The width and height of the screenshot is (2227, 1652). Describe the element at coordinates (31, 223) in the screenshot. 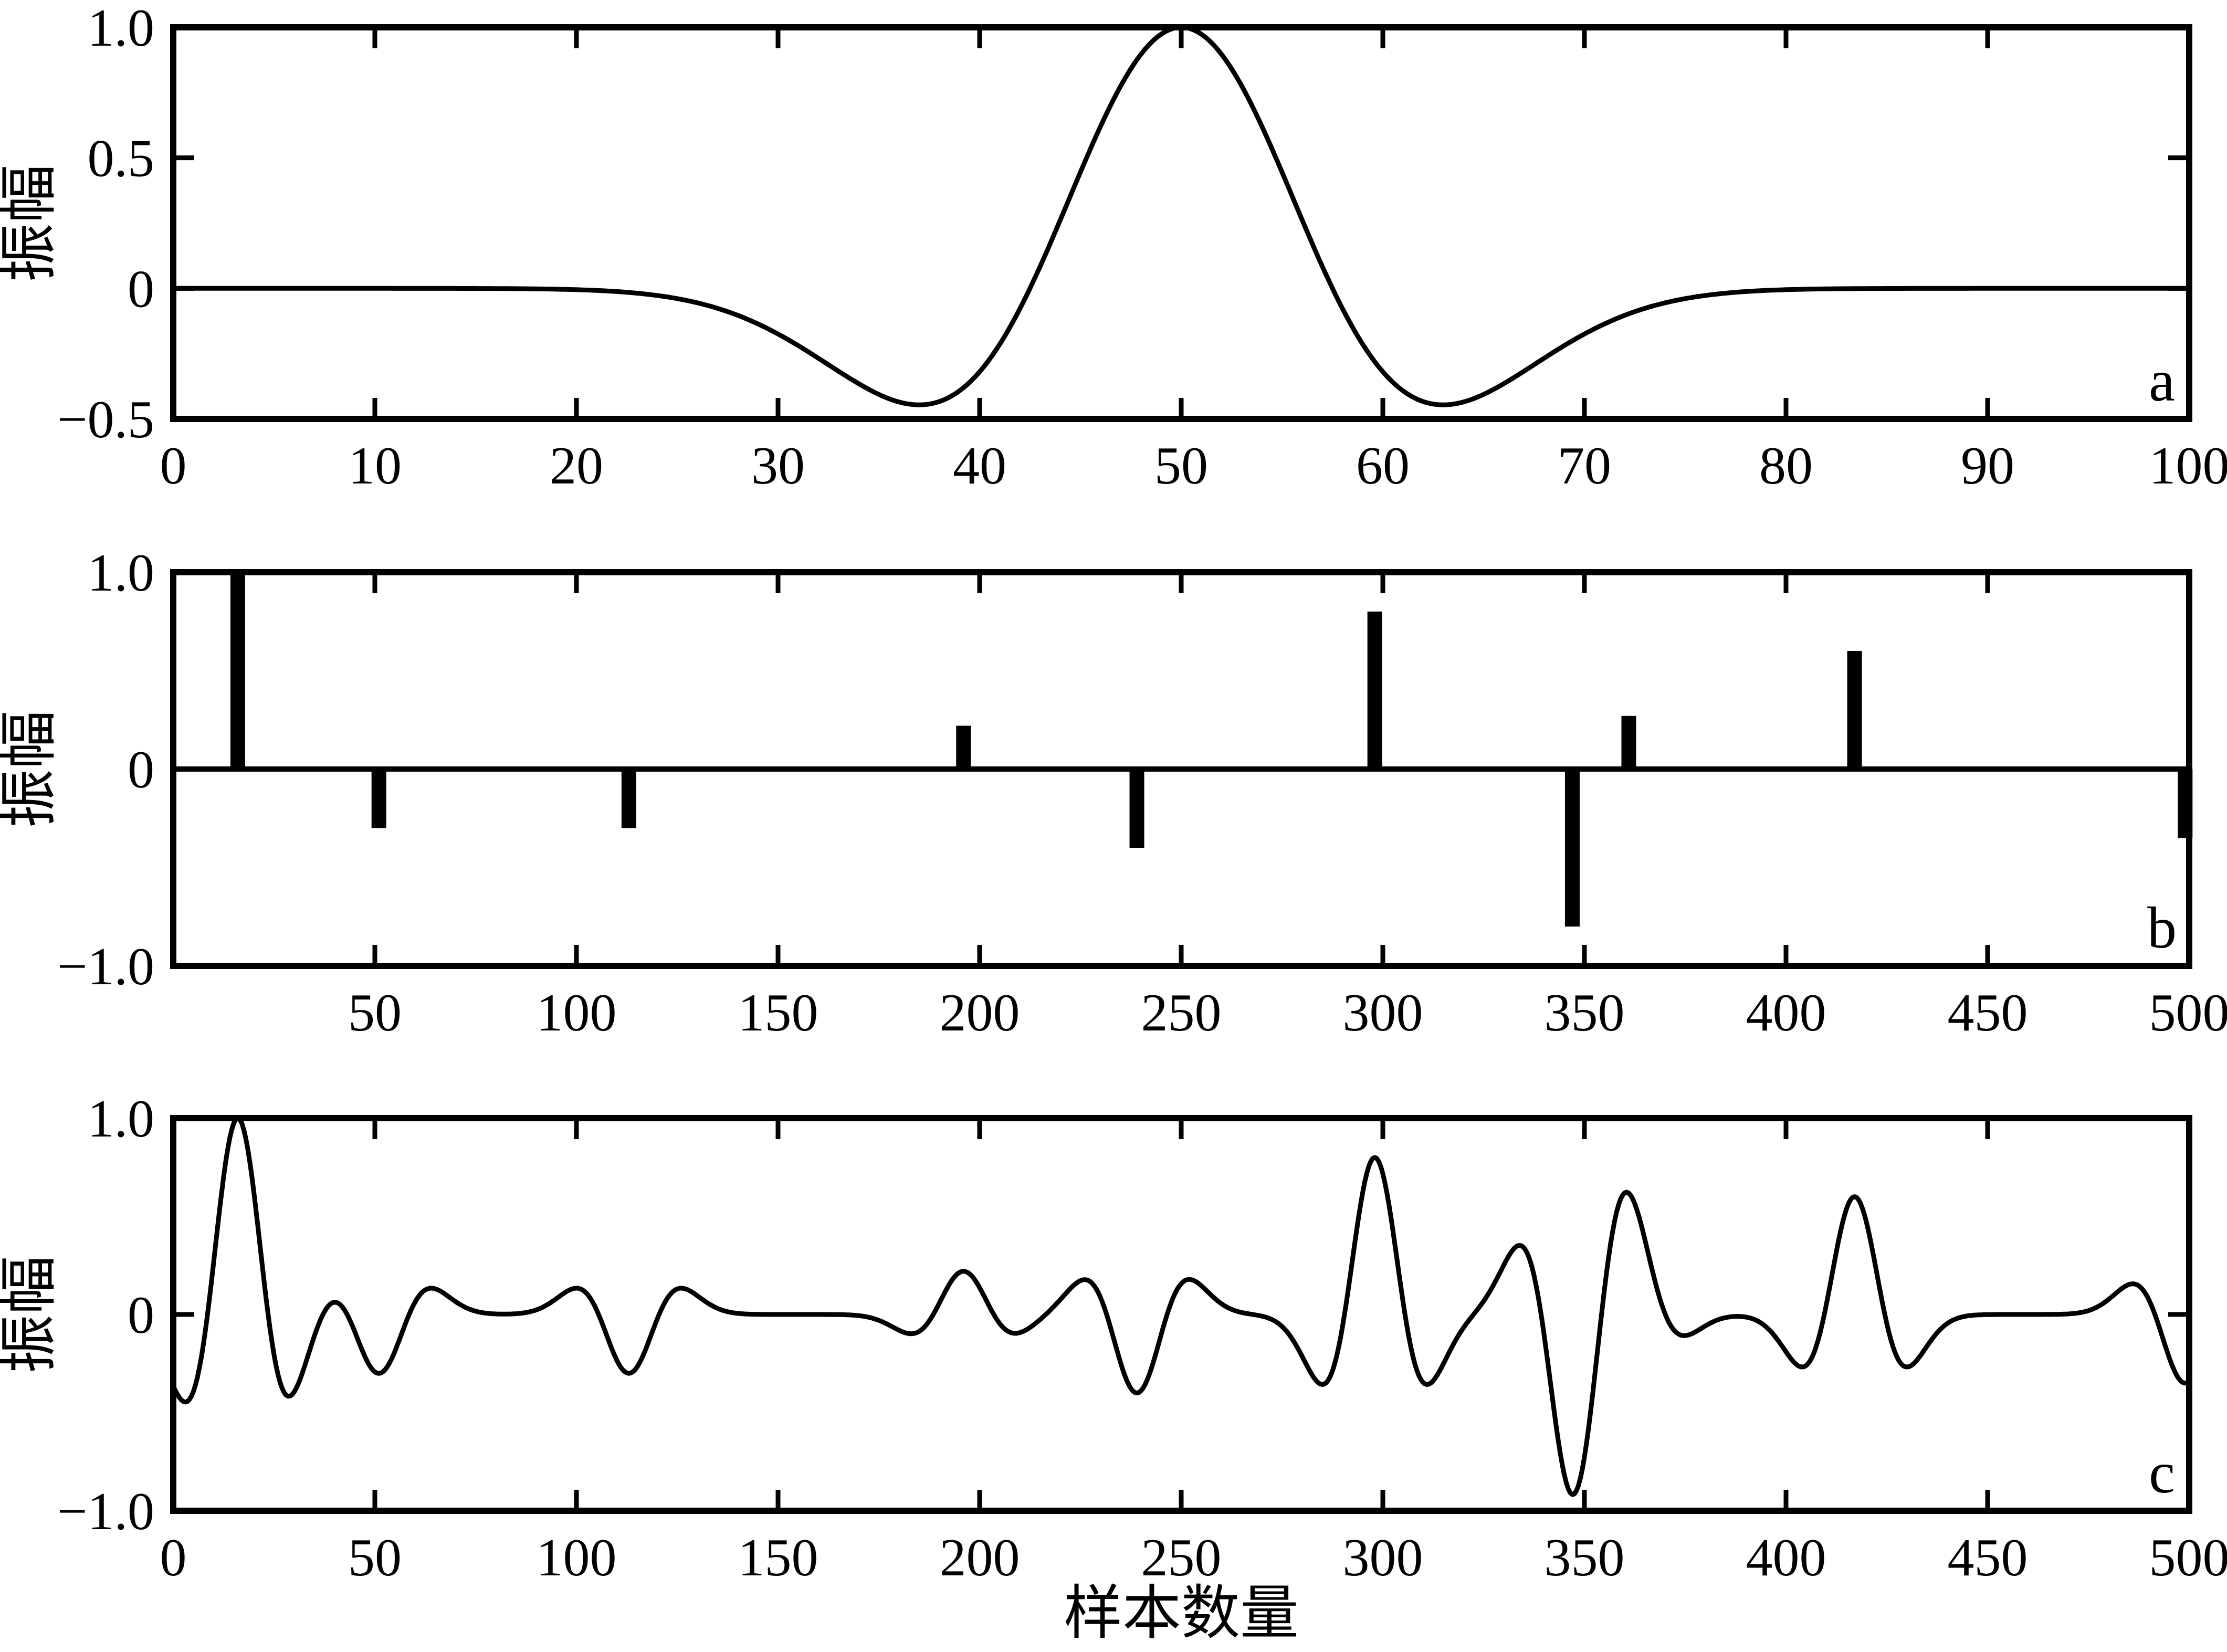

I see `y-axis-label-a: 振幅` at that location.